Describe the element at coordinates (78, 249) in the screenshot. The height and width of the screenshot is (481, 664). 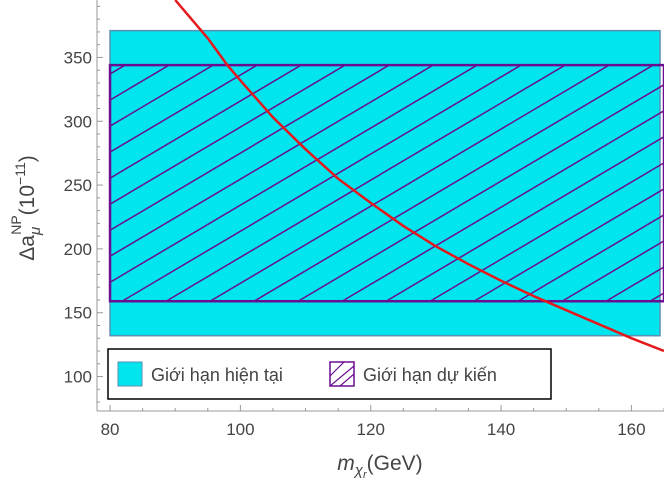
I see `y-tick-label: 200` at that location.